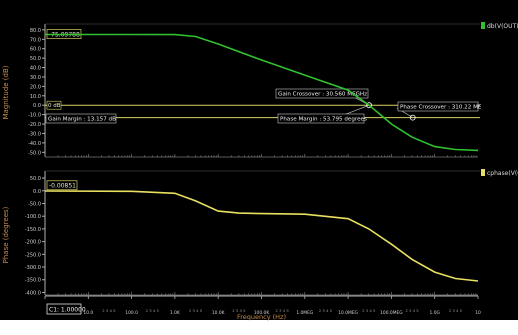  I want to click on gain-crossover-annotation: Gain Crossover : 30.560 MEGHz, so click(322, 95).